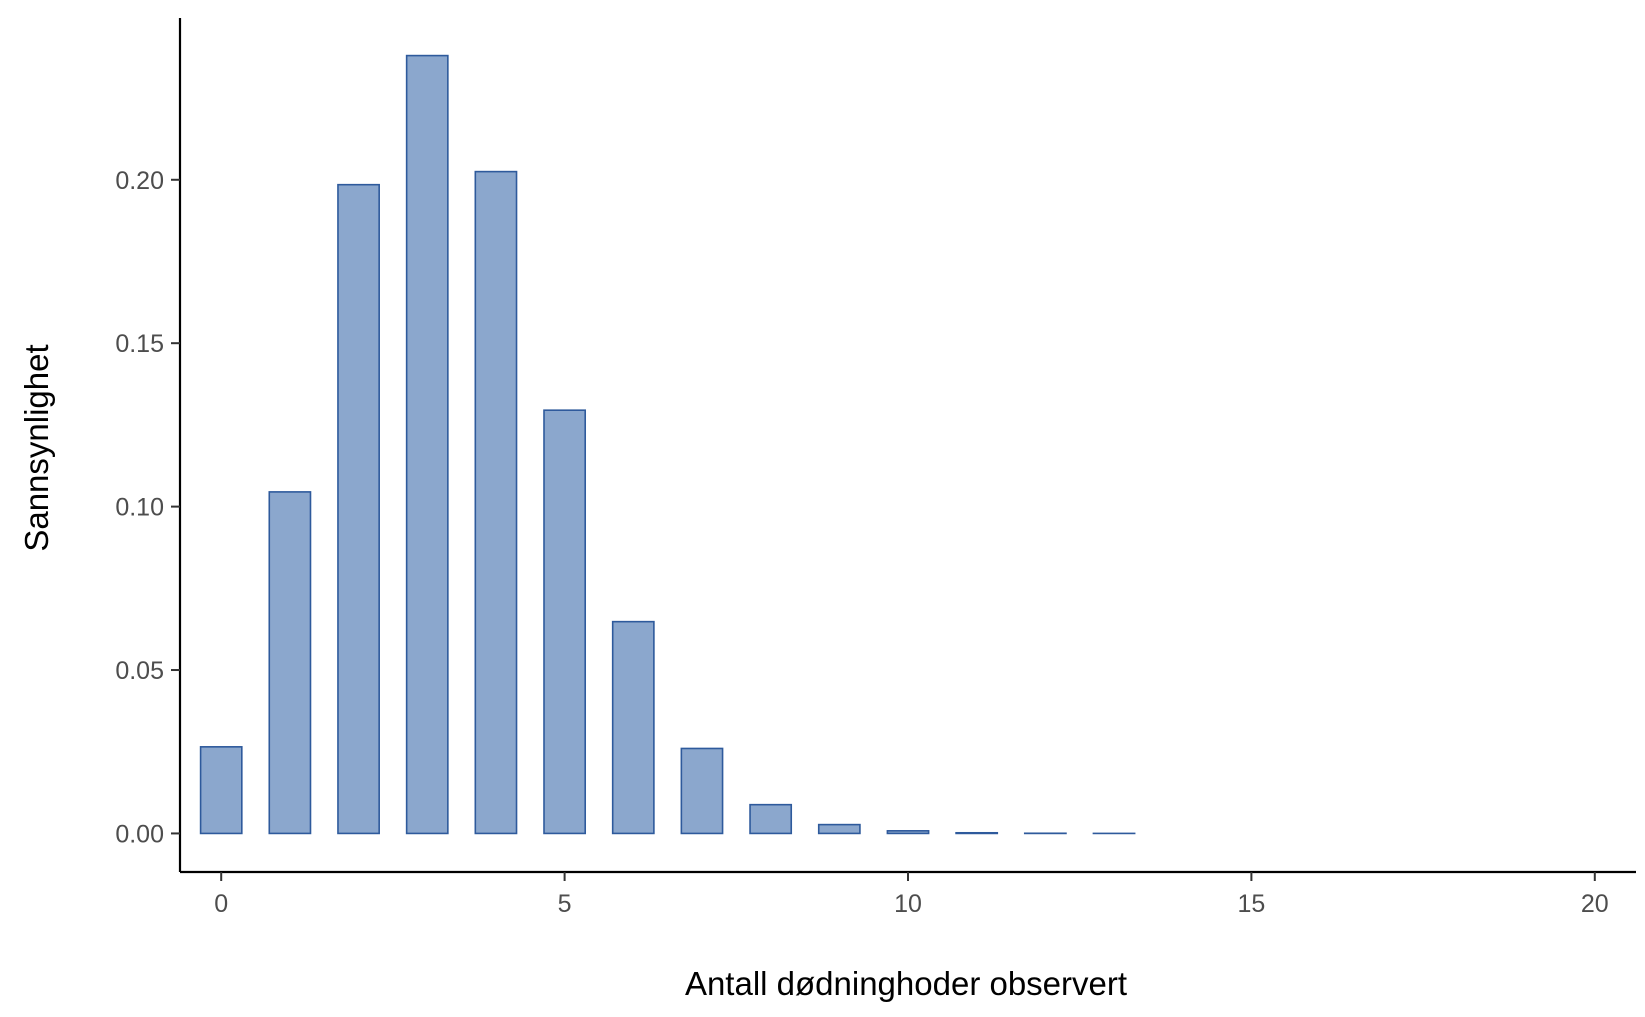 The width and height of the screenshot is (1645, 1017). I want to click on y-axis-title: Sannsynlighet, so click(36, 447).